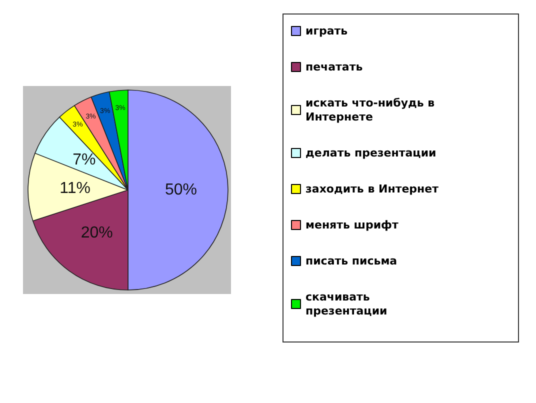 This screenshot has height=403, width=536. I want to click on legend-label: писать письма, so click(352, 261).